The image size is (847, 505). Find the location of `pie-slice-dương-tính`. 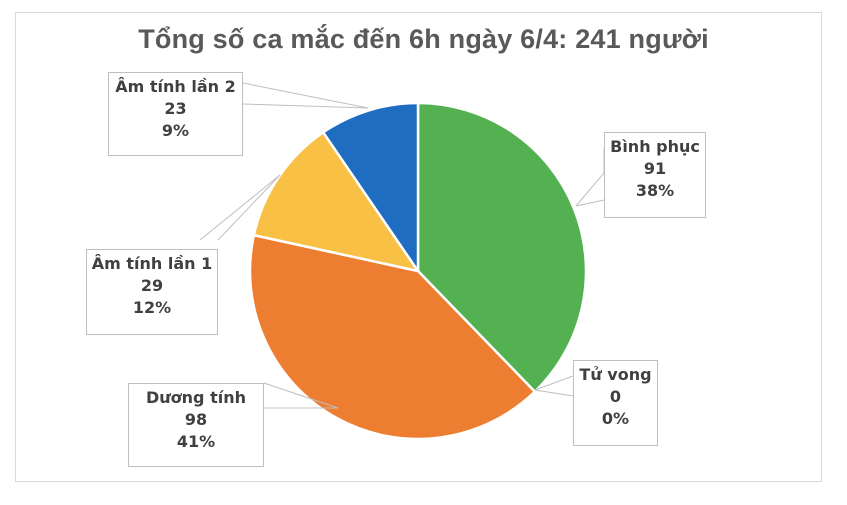

pie-slice-dương-tính is located at coordinates (392, 337).